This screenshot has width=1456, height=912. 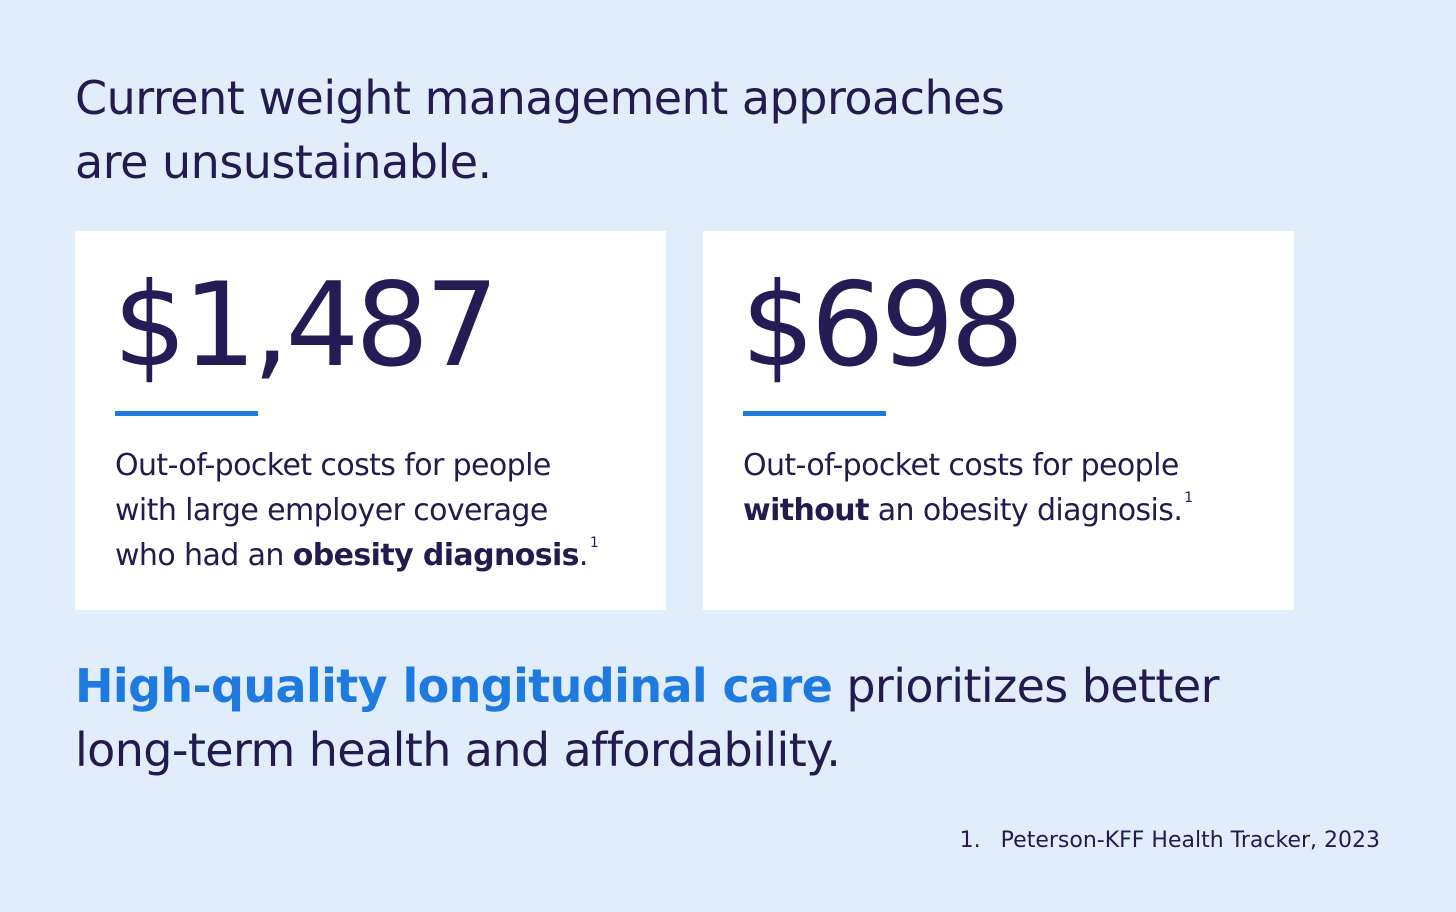 What do you see at coordinates (540, 98) in the screenshot?
I see `headline-line-1: Current weight management approaches` at bounding box center [540, 98].